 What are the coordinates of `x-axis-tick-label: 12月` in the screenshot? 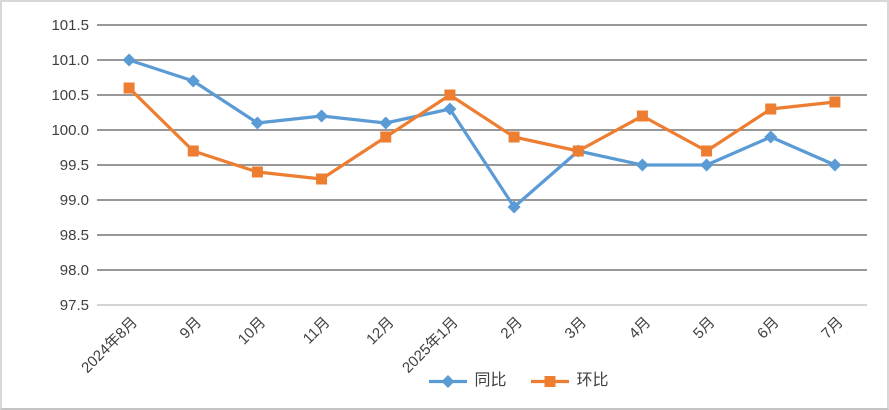 It's located at (380, 331).